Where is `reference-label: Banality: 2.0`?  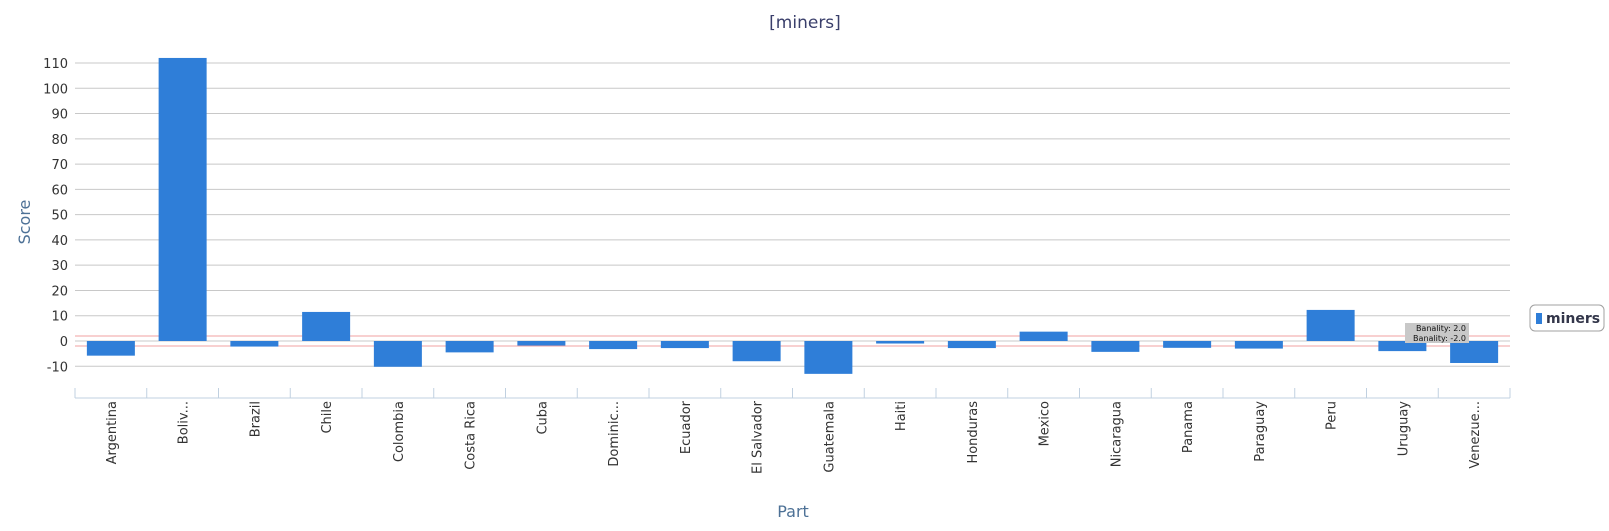
reference-label: Banality: 2.0 is located at coordinates (1441, 328).